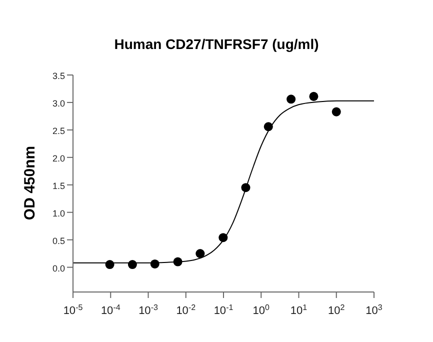 The height and width of the screenshot is (342, 433). I want to click on chart-title: Human CD27/TNFRSF7 (ug/ml), so click(216, 44).